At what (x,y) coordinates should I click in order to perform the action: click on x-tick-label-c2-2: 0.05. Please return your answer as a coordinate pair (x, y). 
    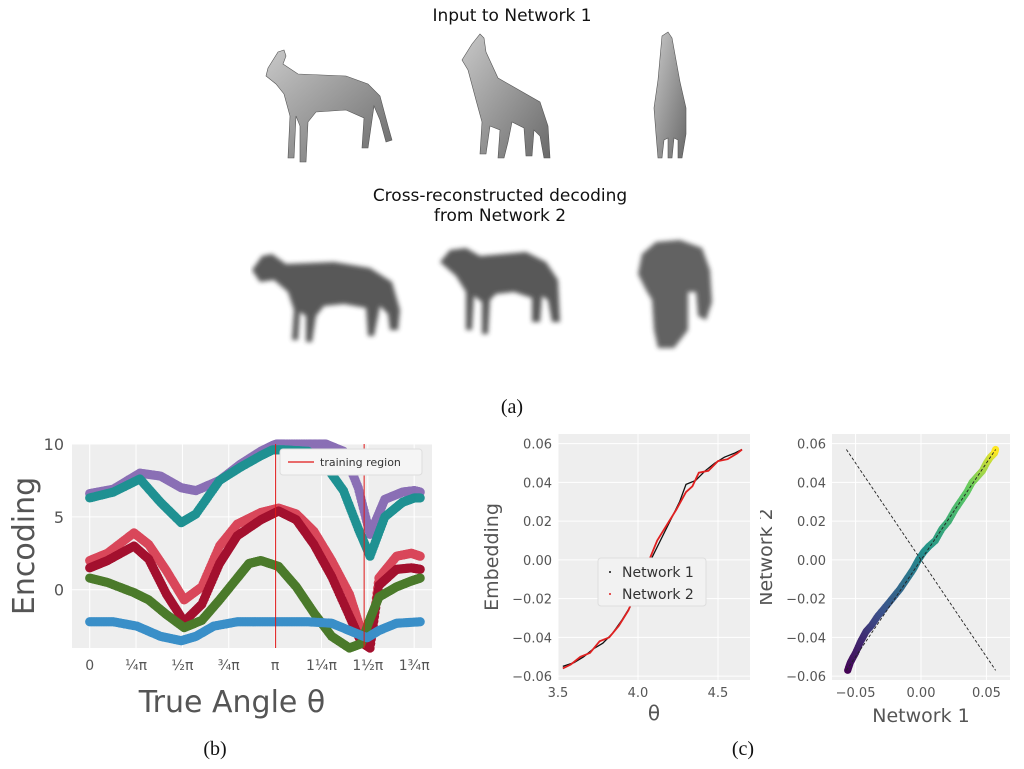
    Looking at the image, I should click on (986, 693).